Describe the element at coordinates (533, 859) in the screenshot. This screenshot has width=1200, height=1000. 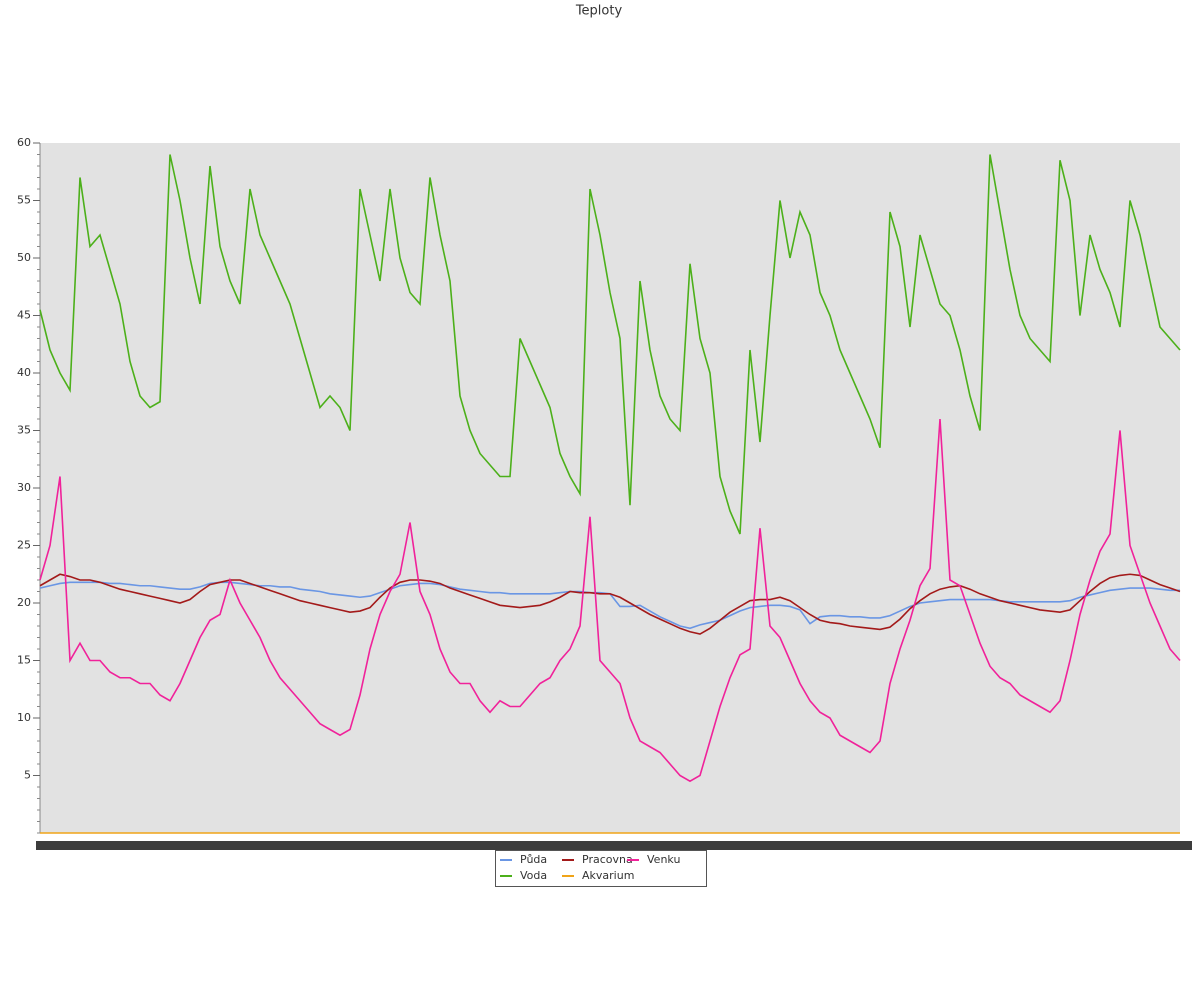
I see `legend-label: Půda` at that location.